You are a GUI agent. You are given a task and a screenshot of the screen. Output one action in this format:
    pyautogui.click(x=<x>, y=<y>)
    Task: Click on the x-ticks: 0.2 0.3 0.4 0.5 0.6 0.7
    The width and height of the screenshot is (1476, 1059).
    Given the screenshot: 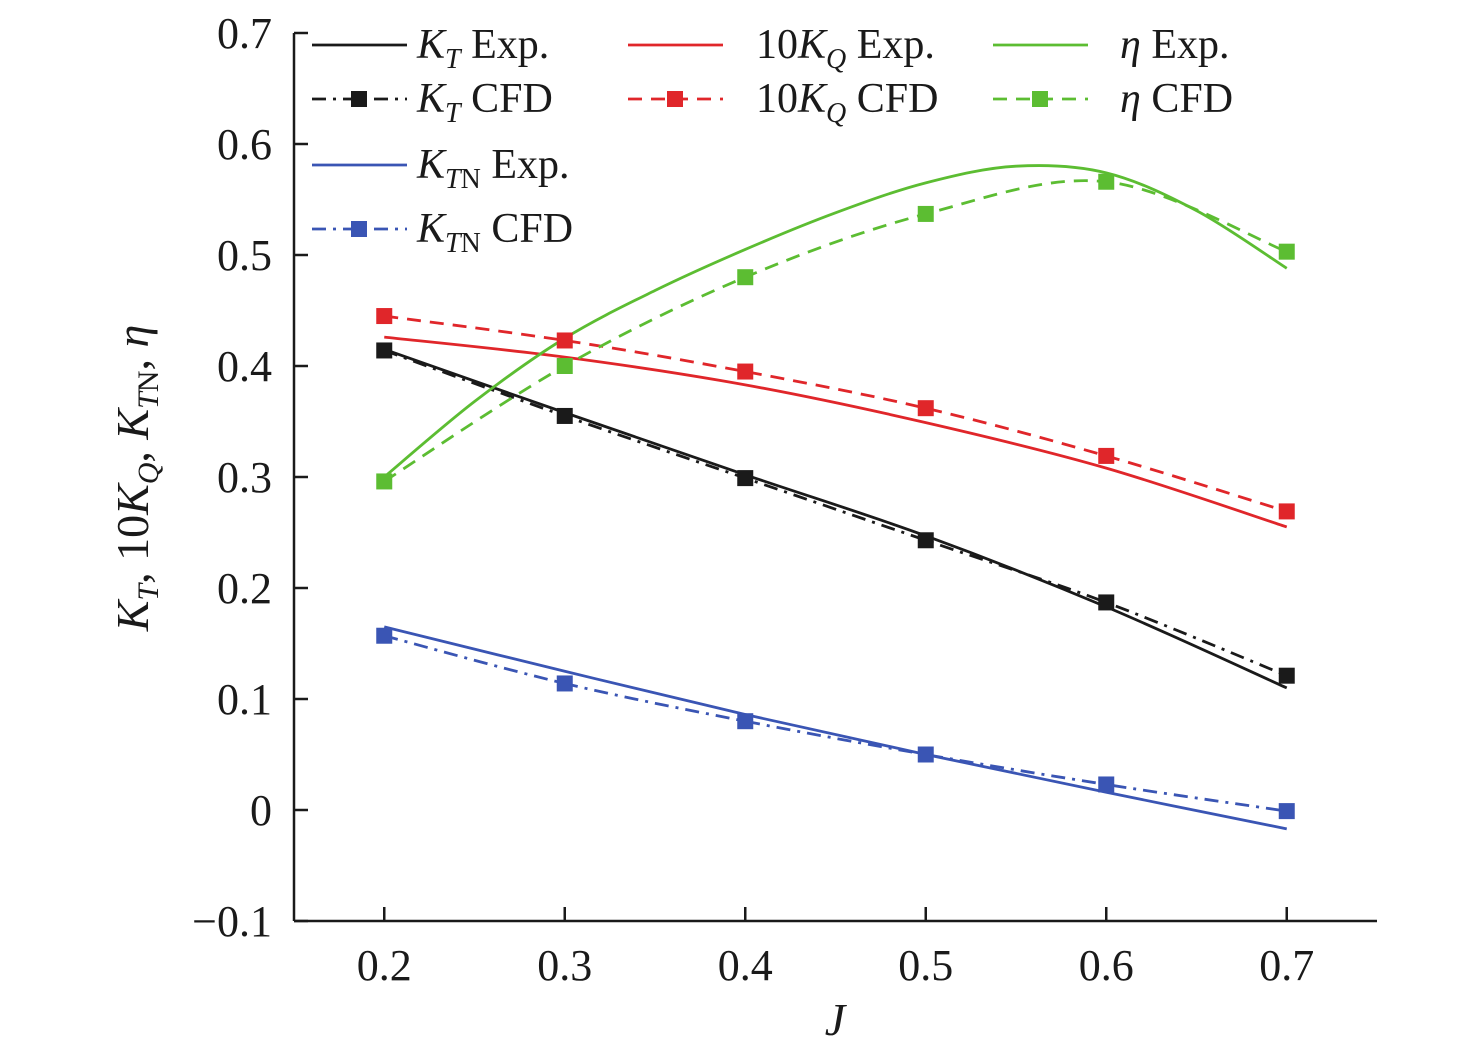 What is the action you would take?
    pyautogui.click(x=835, y=948)
    